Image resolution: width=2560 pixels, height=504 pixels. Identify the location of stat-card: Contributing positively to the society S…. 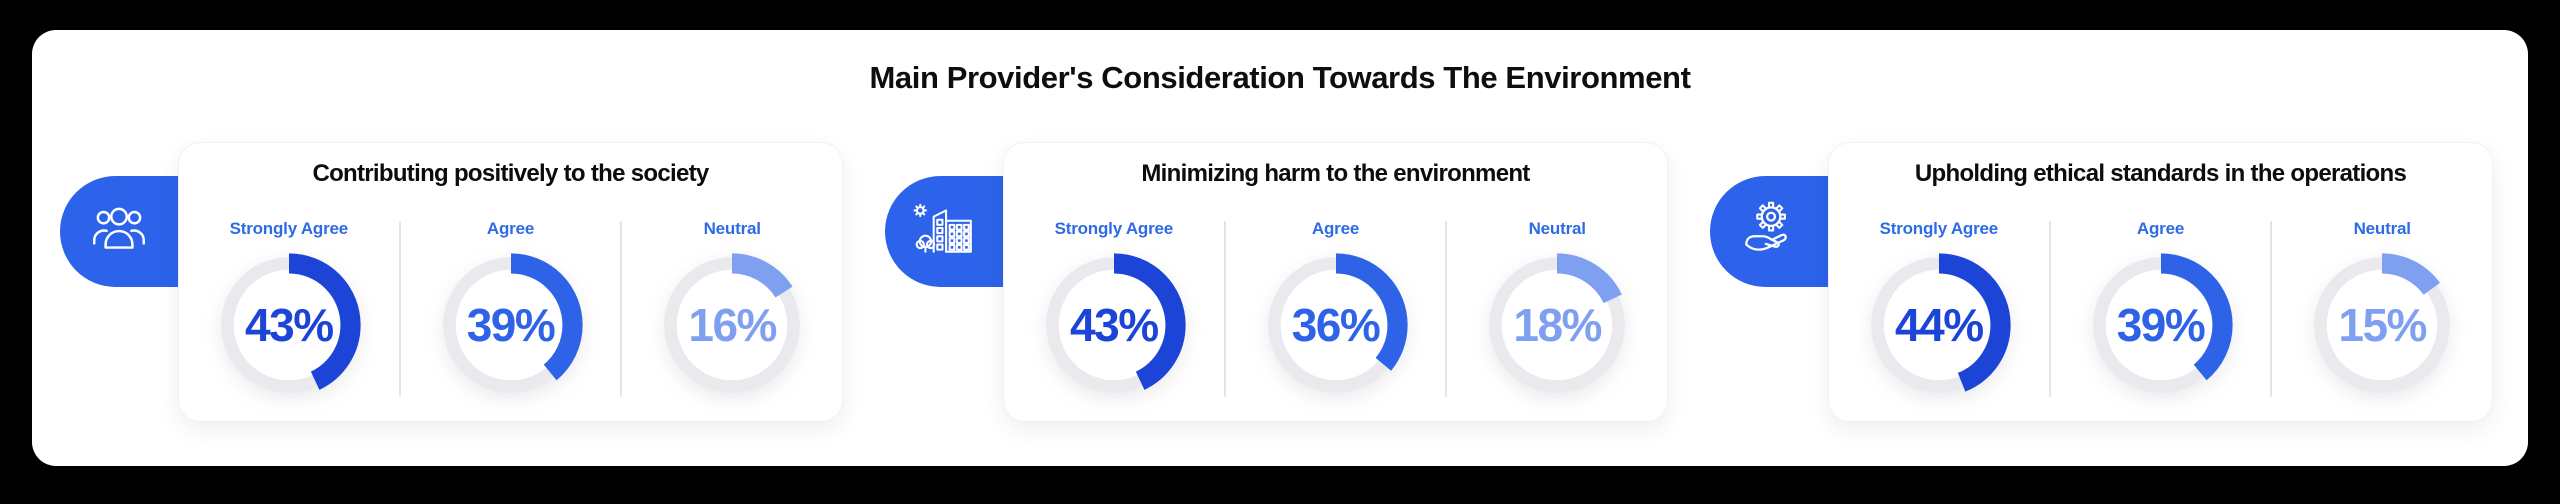
(510, 282).